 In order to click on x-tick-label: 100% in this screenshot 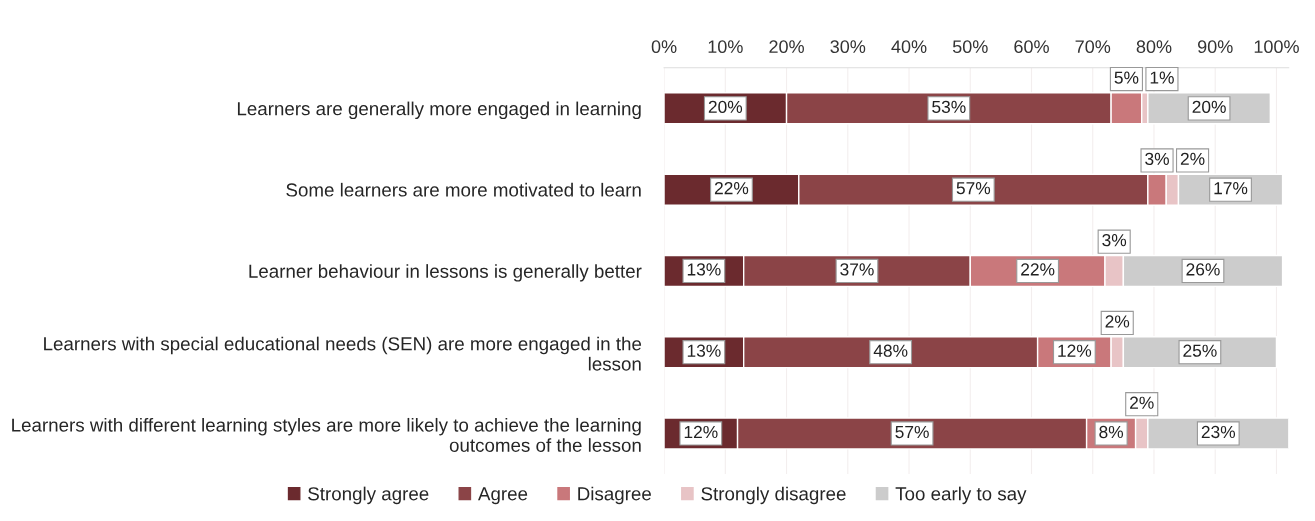, I will do `click(1276, 47)`.